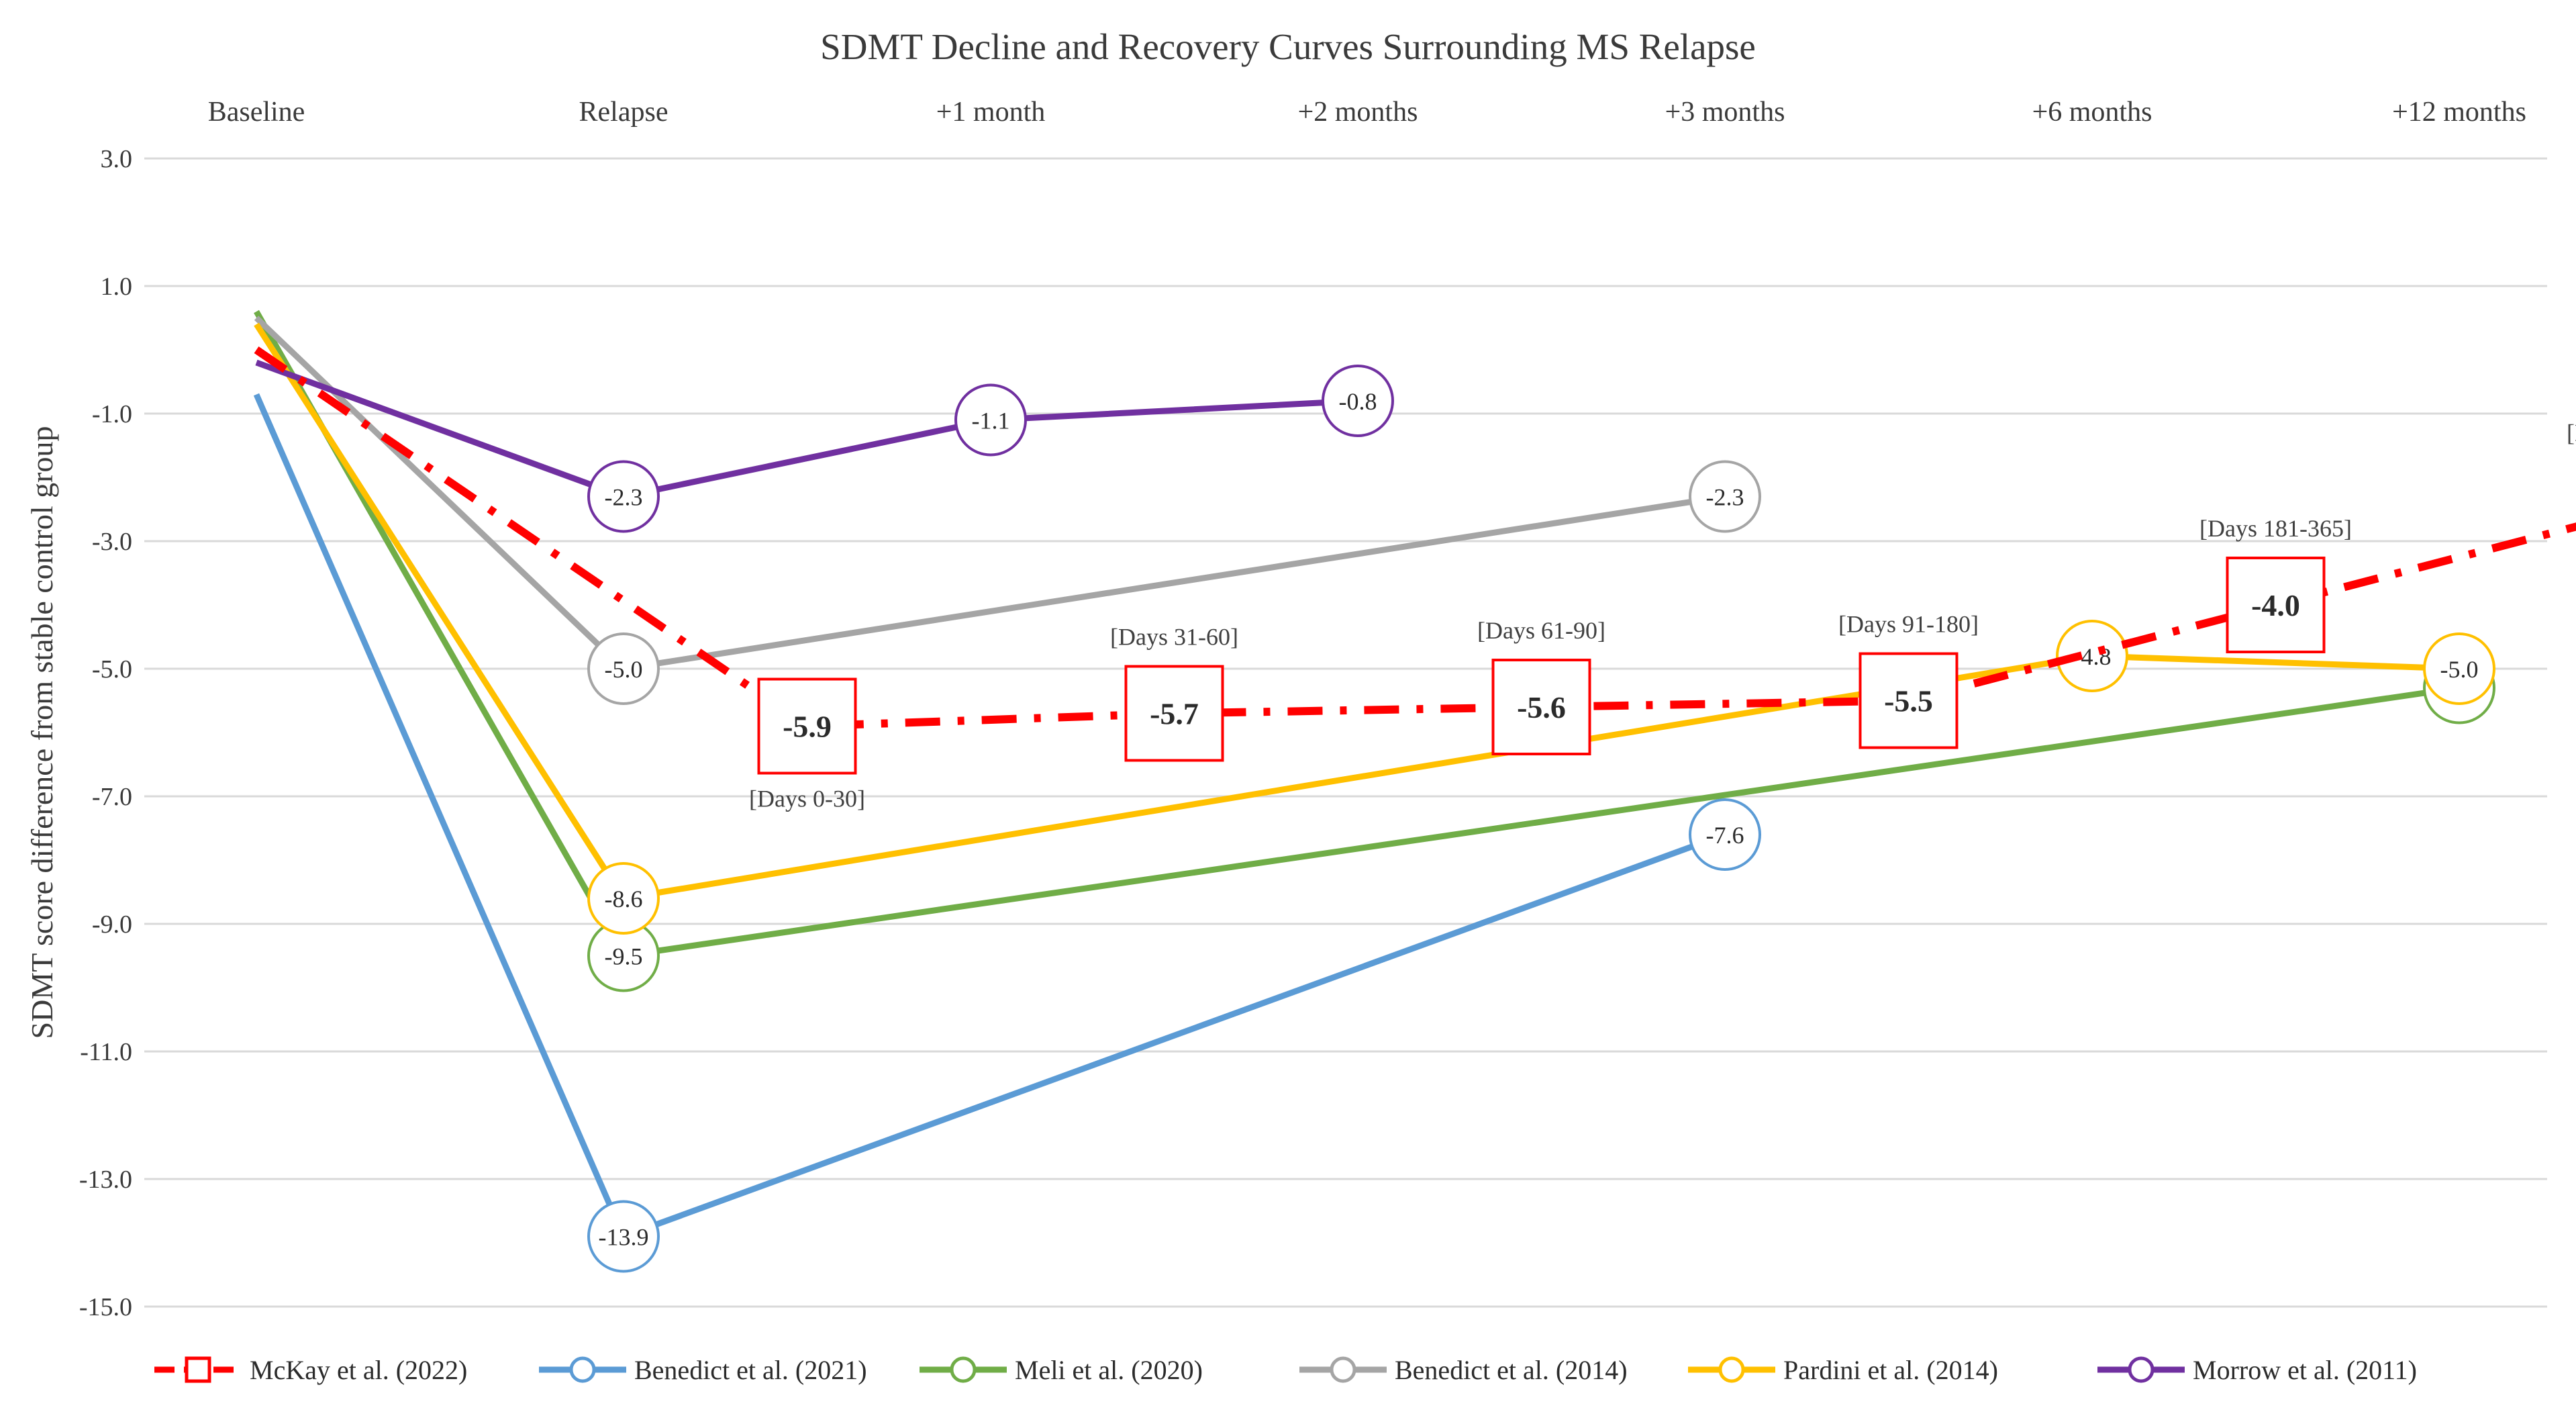 The image size is (2576, 1414). Describe the element at coordinates (1908, 624) in the screenshot. I see `days-annotation: [Days 91-180]` at that location.